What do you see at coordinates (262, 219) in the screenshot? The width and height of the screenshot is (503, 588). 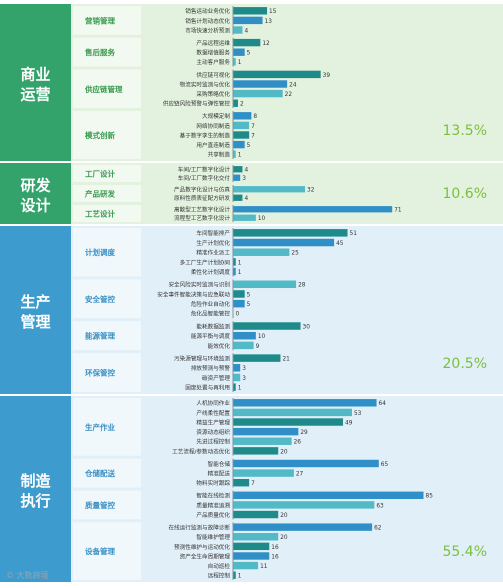 I see `bar-value: 10` at bounding box center [262, 219].